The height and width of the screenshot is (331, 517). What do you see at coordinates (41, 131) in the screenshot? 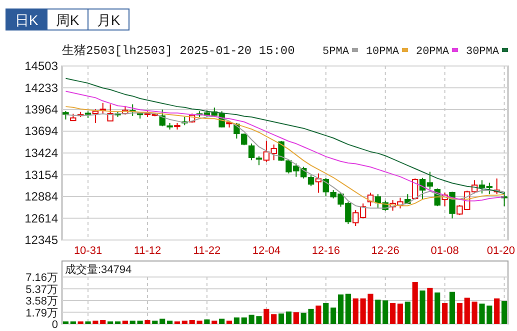
I see `ytick: 13694` at bounding box center [41, 131].